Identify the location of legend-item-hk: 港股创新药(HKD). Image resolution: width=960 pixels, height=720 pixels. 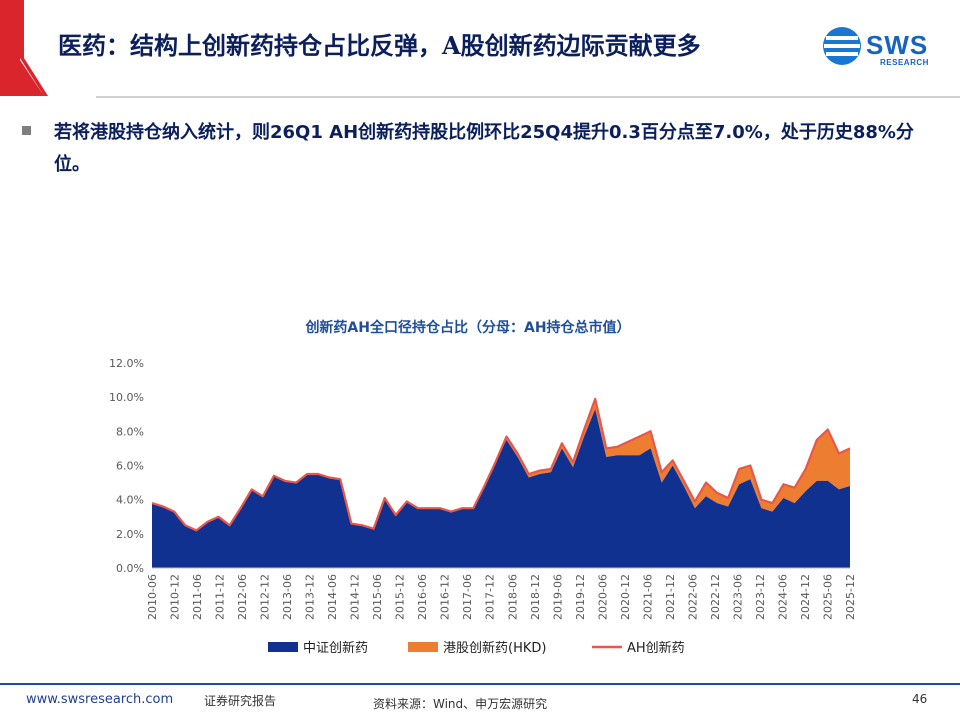
(494, 648).